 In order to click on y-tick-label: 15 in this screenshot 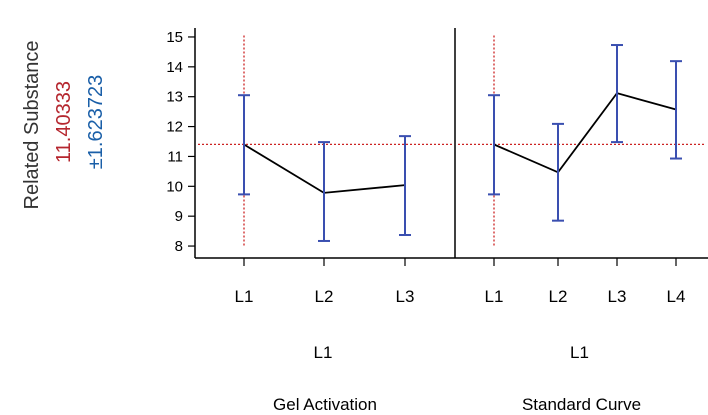, I will do `click(174, 37)`.